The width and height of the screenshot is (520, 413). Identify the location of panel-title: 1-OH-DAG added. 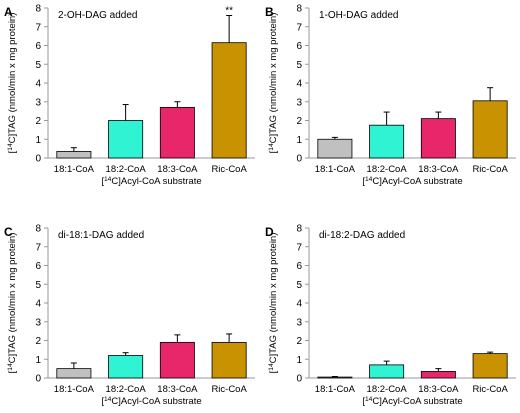
(358, 15).